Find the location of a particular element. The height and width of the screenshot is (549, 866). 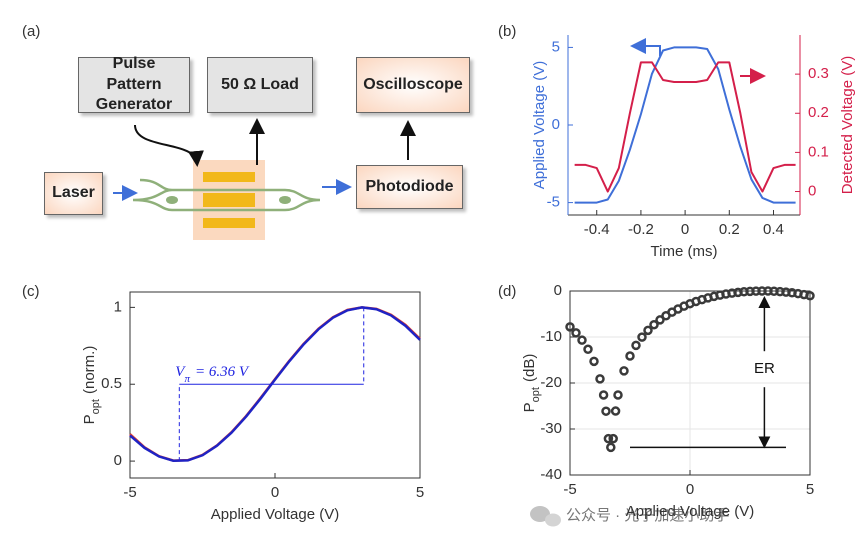

x-tick-label: -0.4 is located at coordinates (597, 229).